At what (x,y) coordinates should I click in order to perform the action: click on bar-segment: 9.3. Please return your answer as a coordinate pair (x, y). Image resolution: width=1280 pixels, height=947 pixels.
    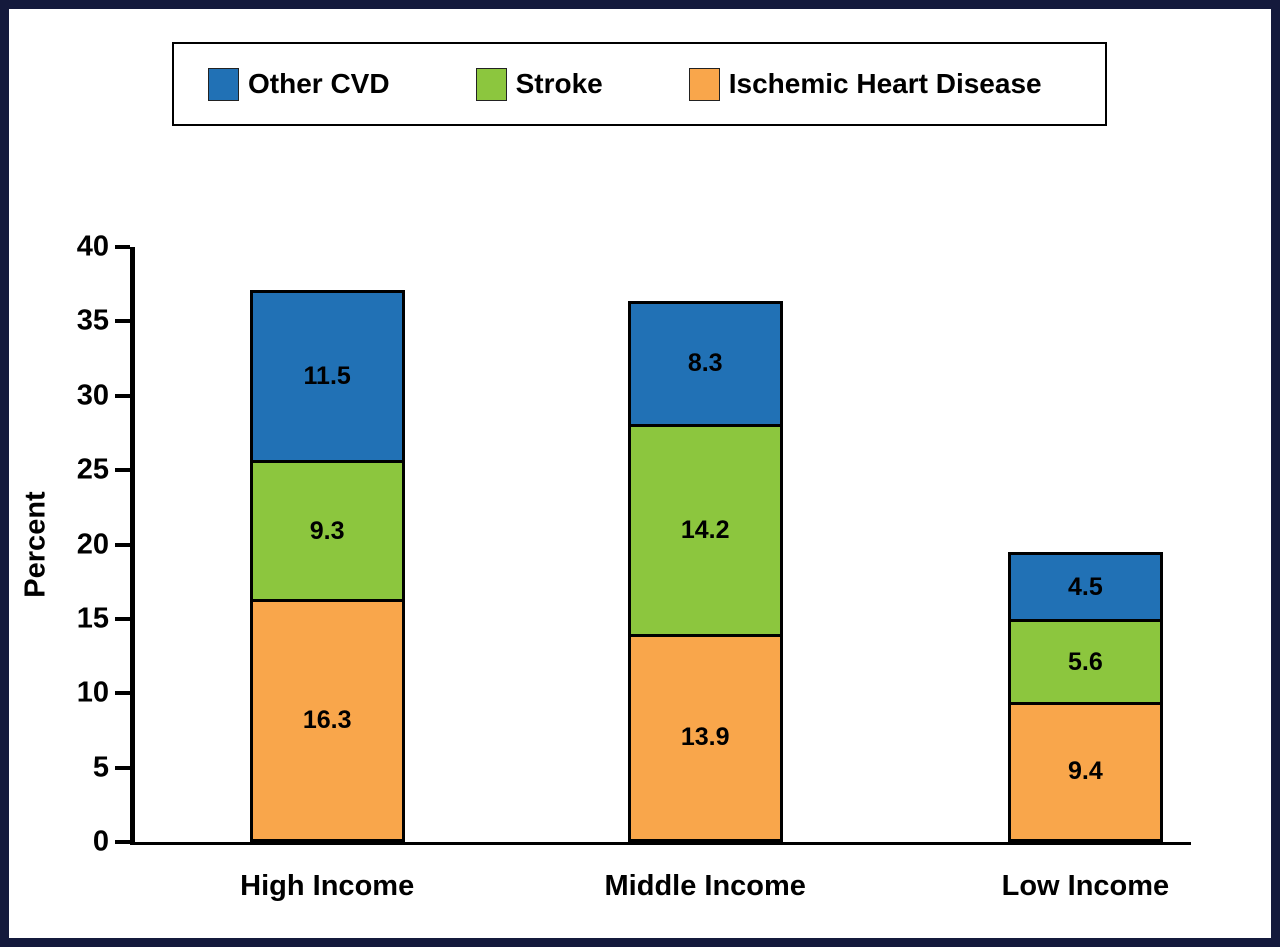
    Looking at the image, I should click on (327, 532).